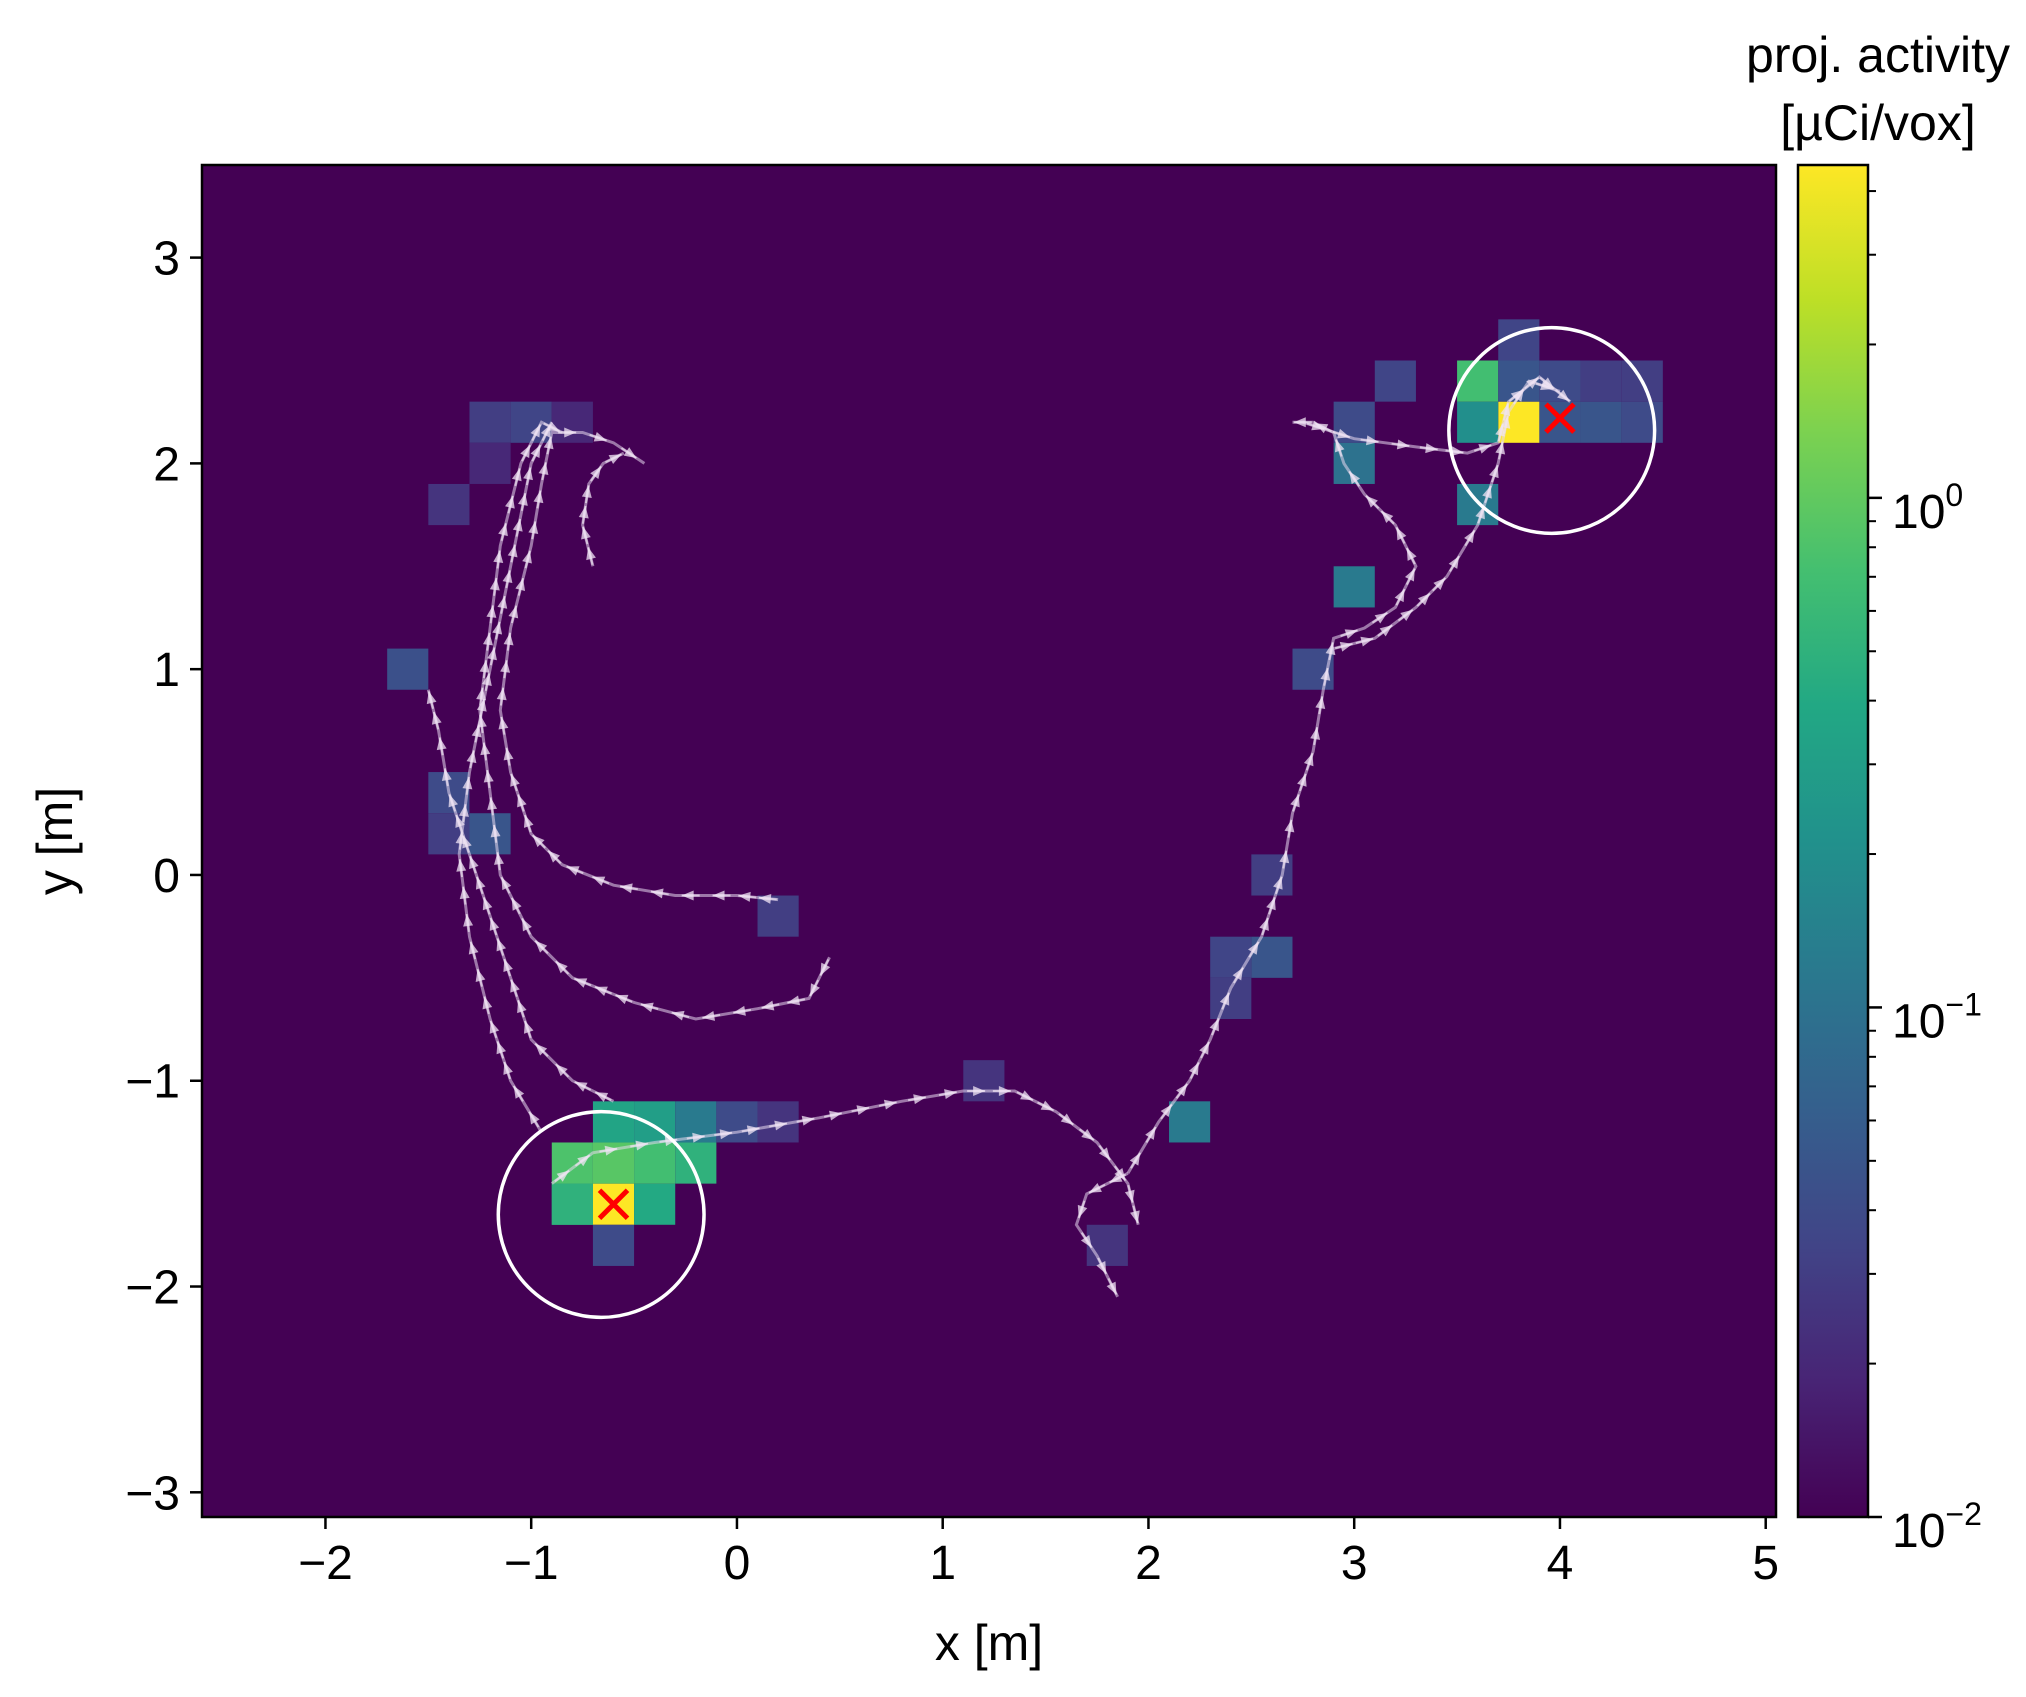 The width and height of the screenshot is (2026, 1697). Describe the element at coordinates (1918, 1531) in the screenshot. I see `colorbar-tick-mantissa: 10` at that location.